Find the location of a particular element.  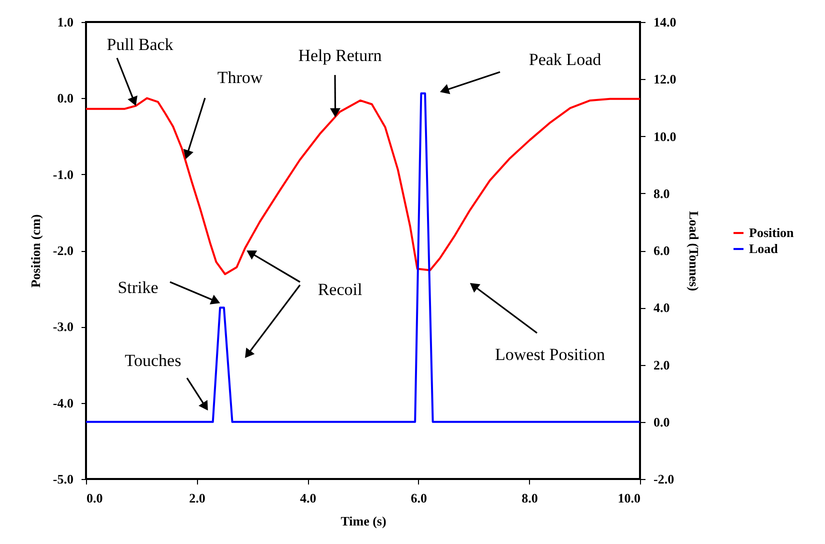

legend-label: Position is located at coordinates (772, 232).